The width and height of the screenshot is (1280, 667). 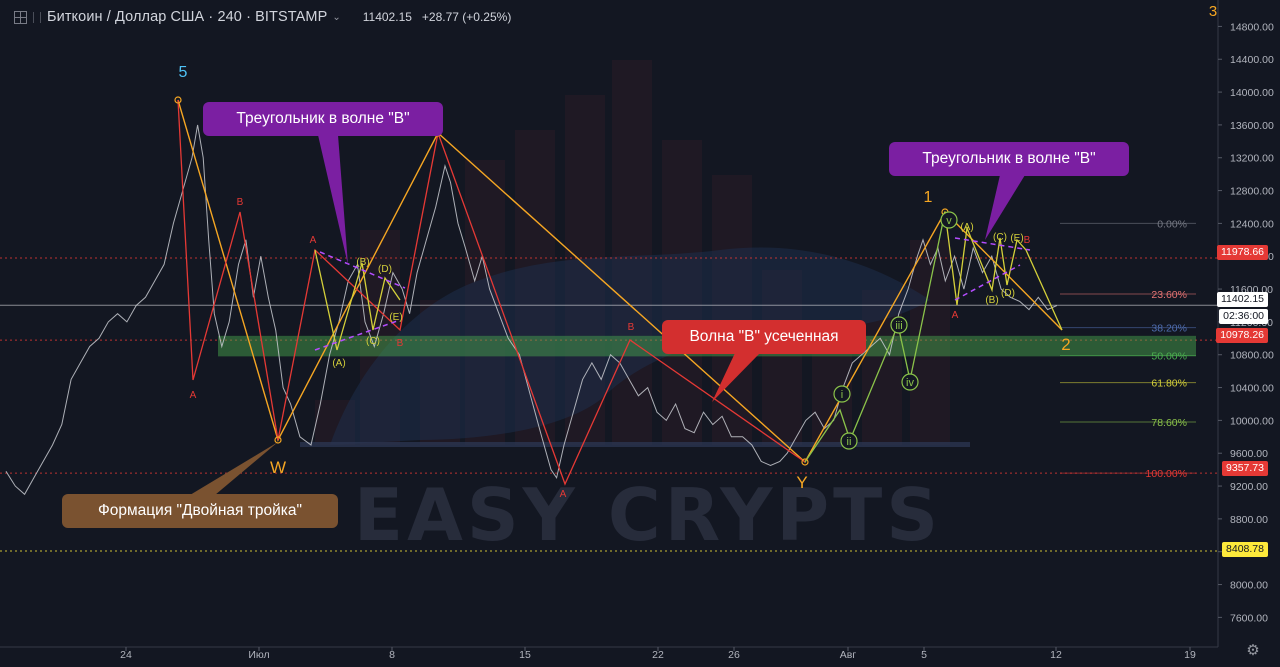 I want to click on watermark-text: EASY CRYPTS, so click(x=648, y=515).